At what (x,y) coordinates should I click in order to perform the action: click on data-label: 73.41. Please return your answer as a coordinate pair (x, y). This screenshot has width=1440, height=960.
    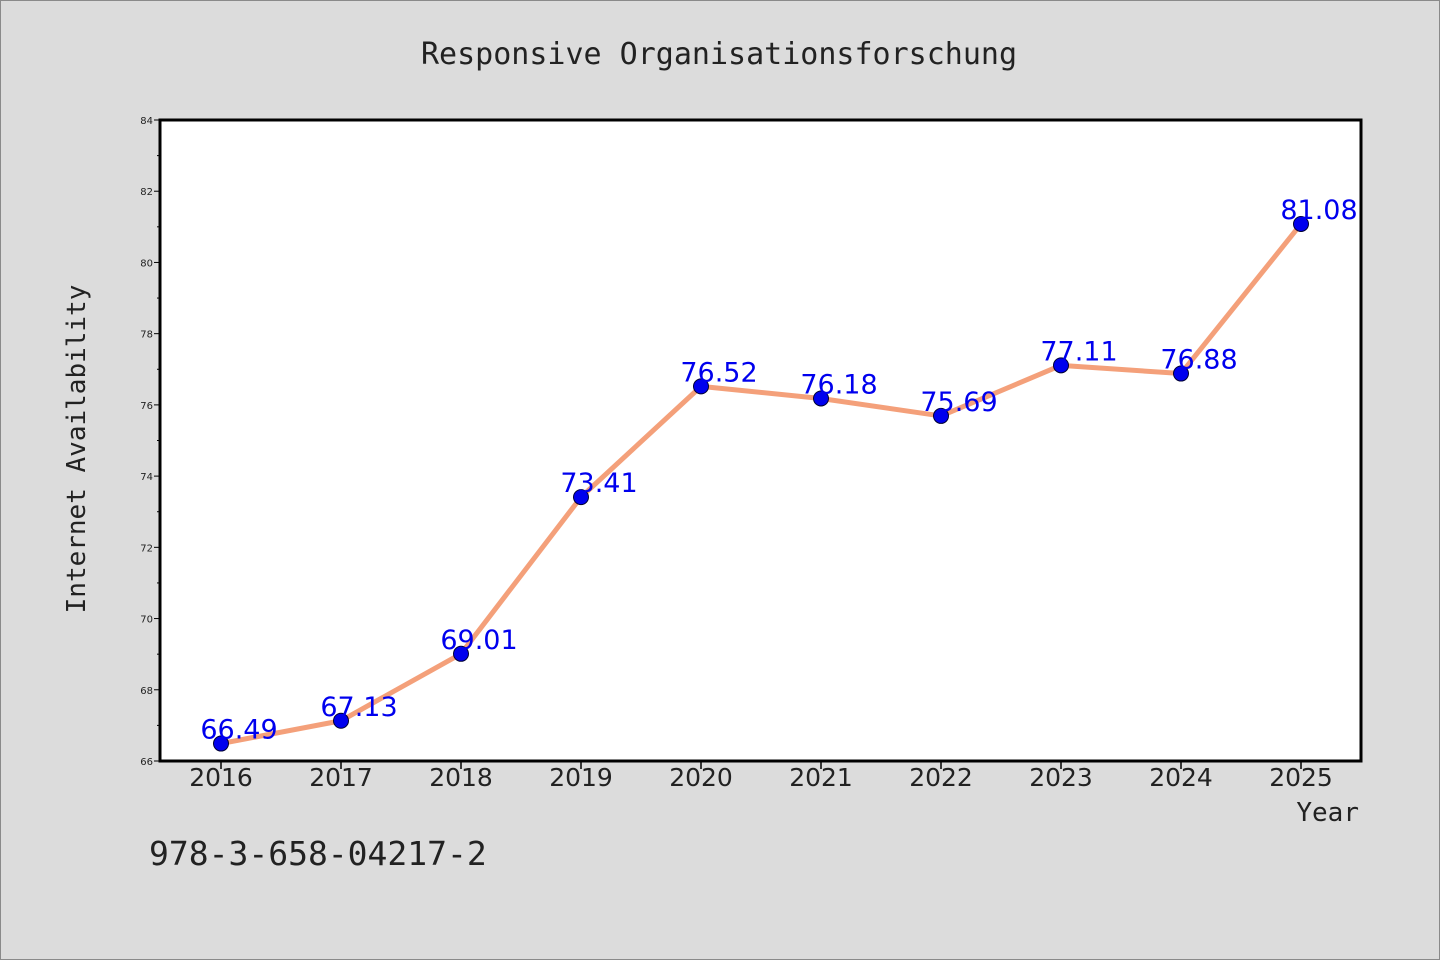
    Looking at the image, I should click on (598, 483).